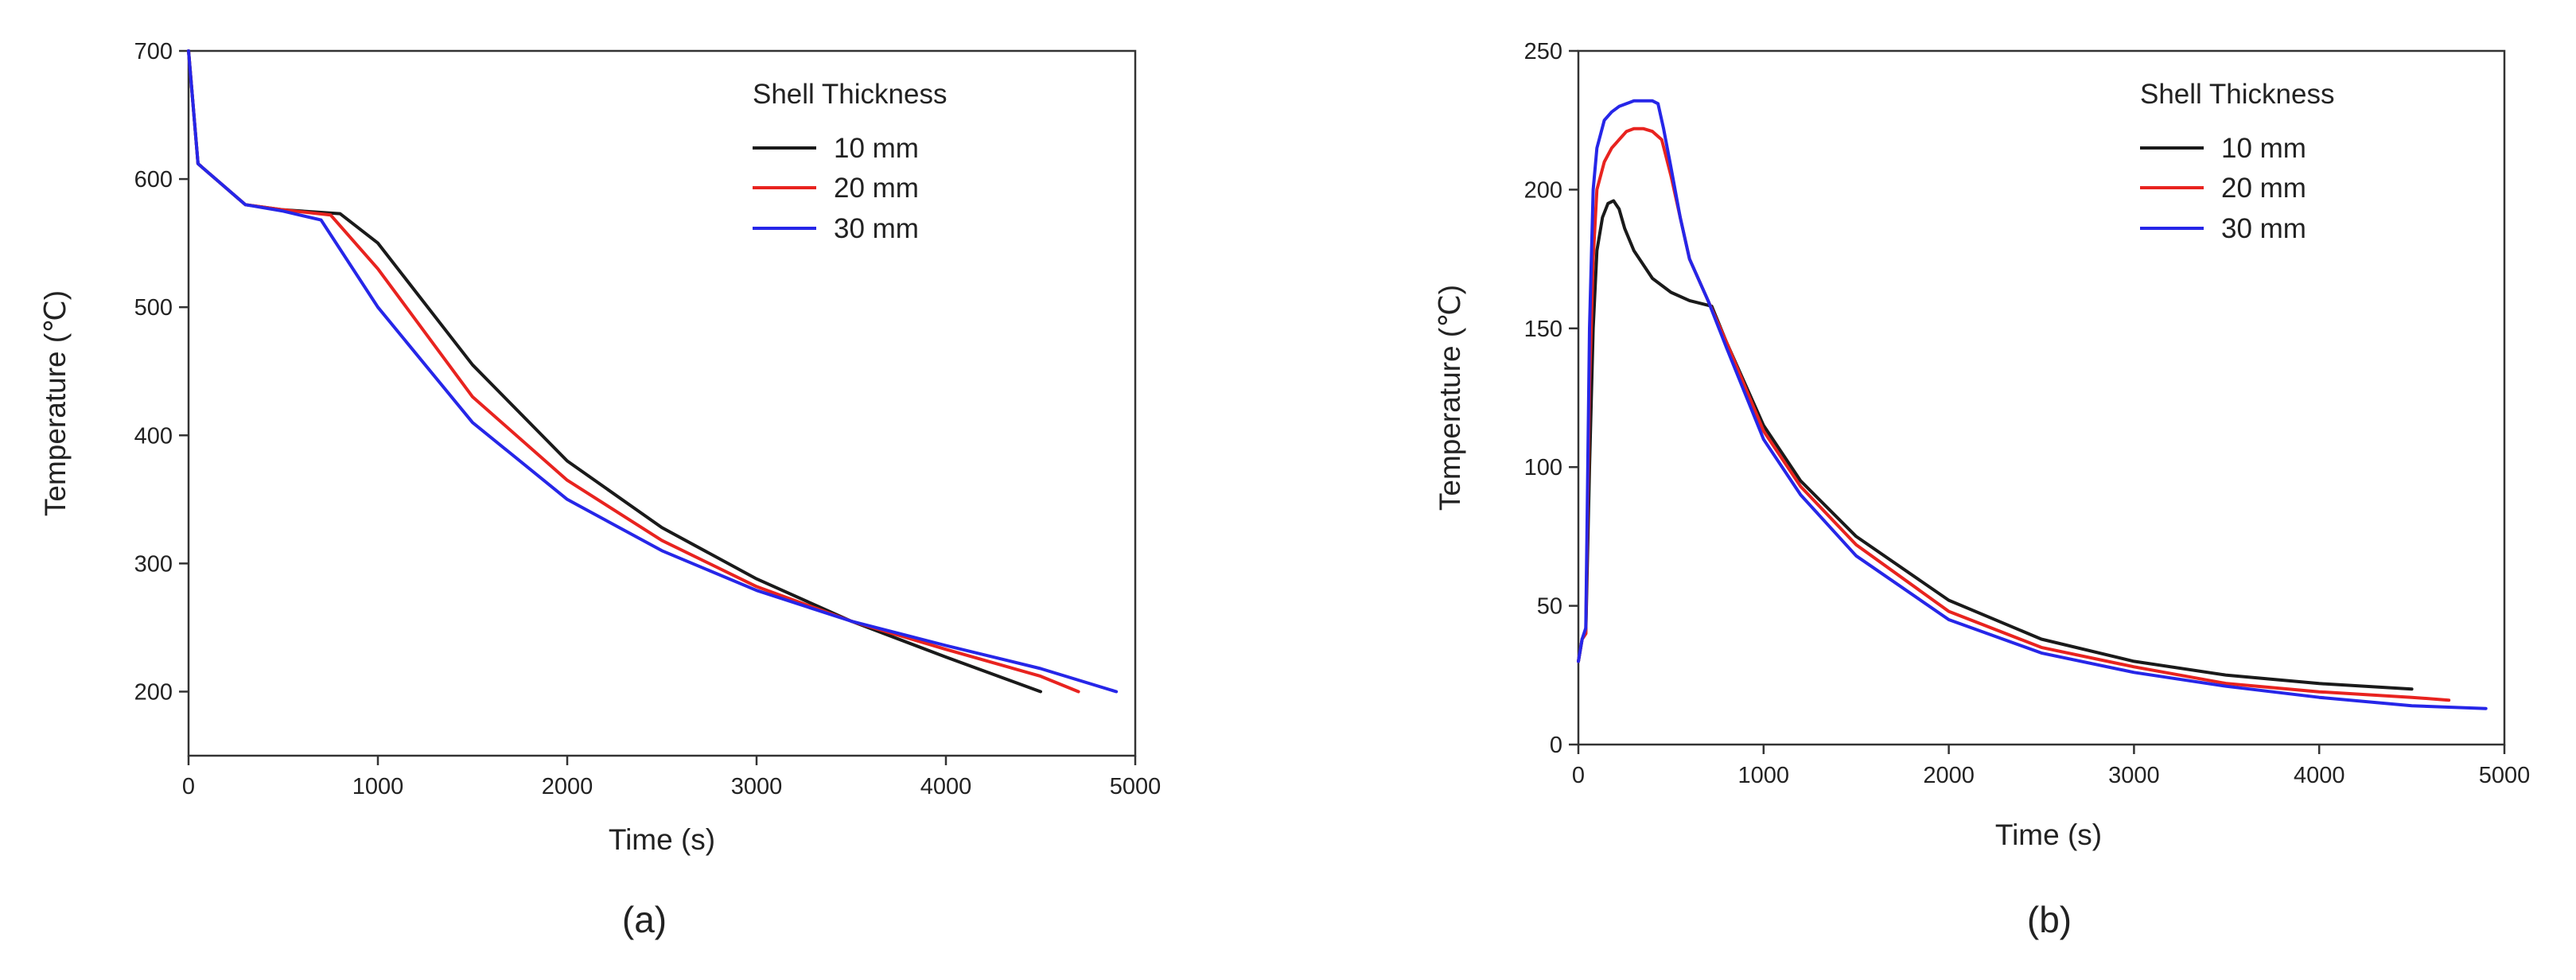 This screenshot has width=2576, height=980. What do you see at coordinates (1543, 51) in the screenshot?
I see `y-tick-label: 250` at bounding box center [1543, 51].